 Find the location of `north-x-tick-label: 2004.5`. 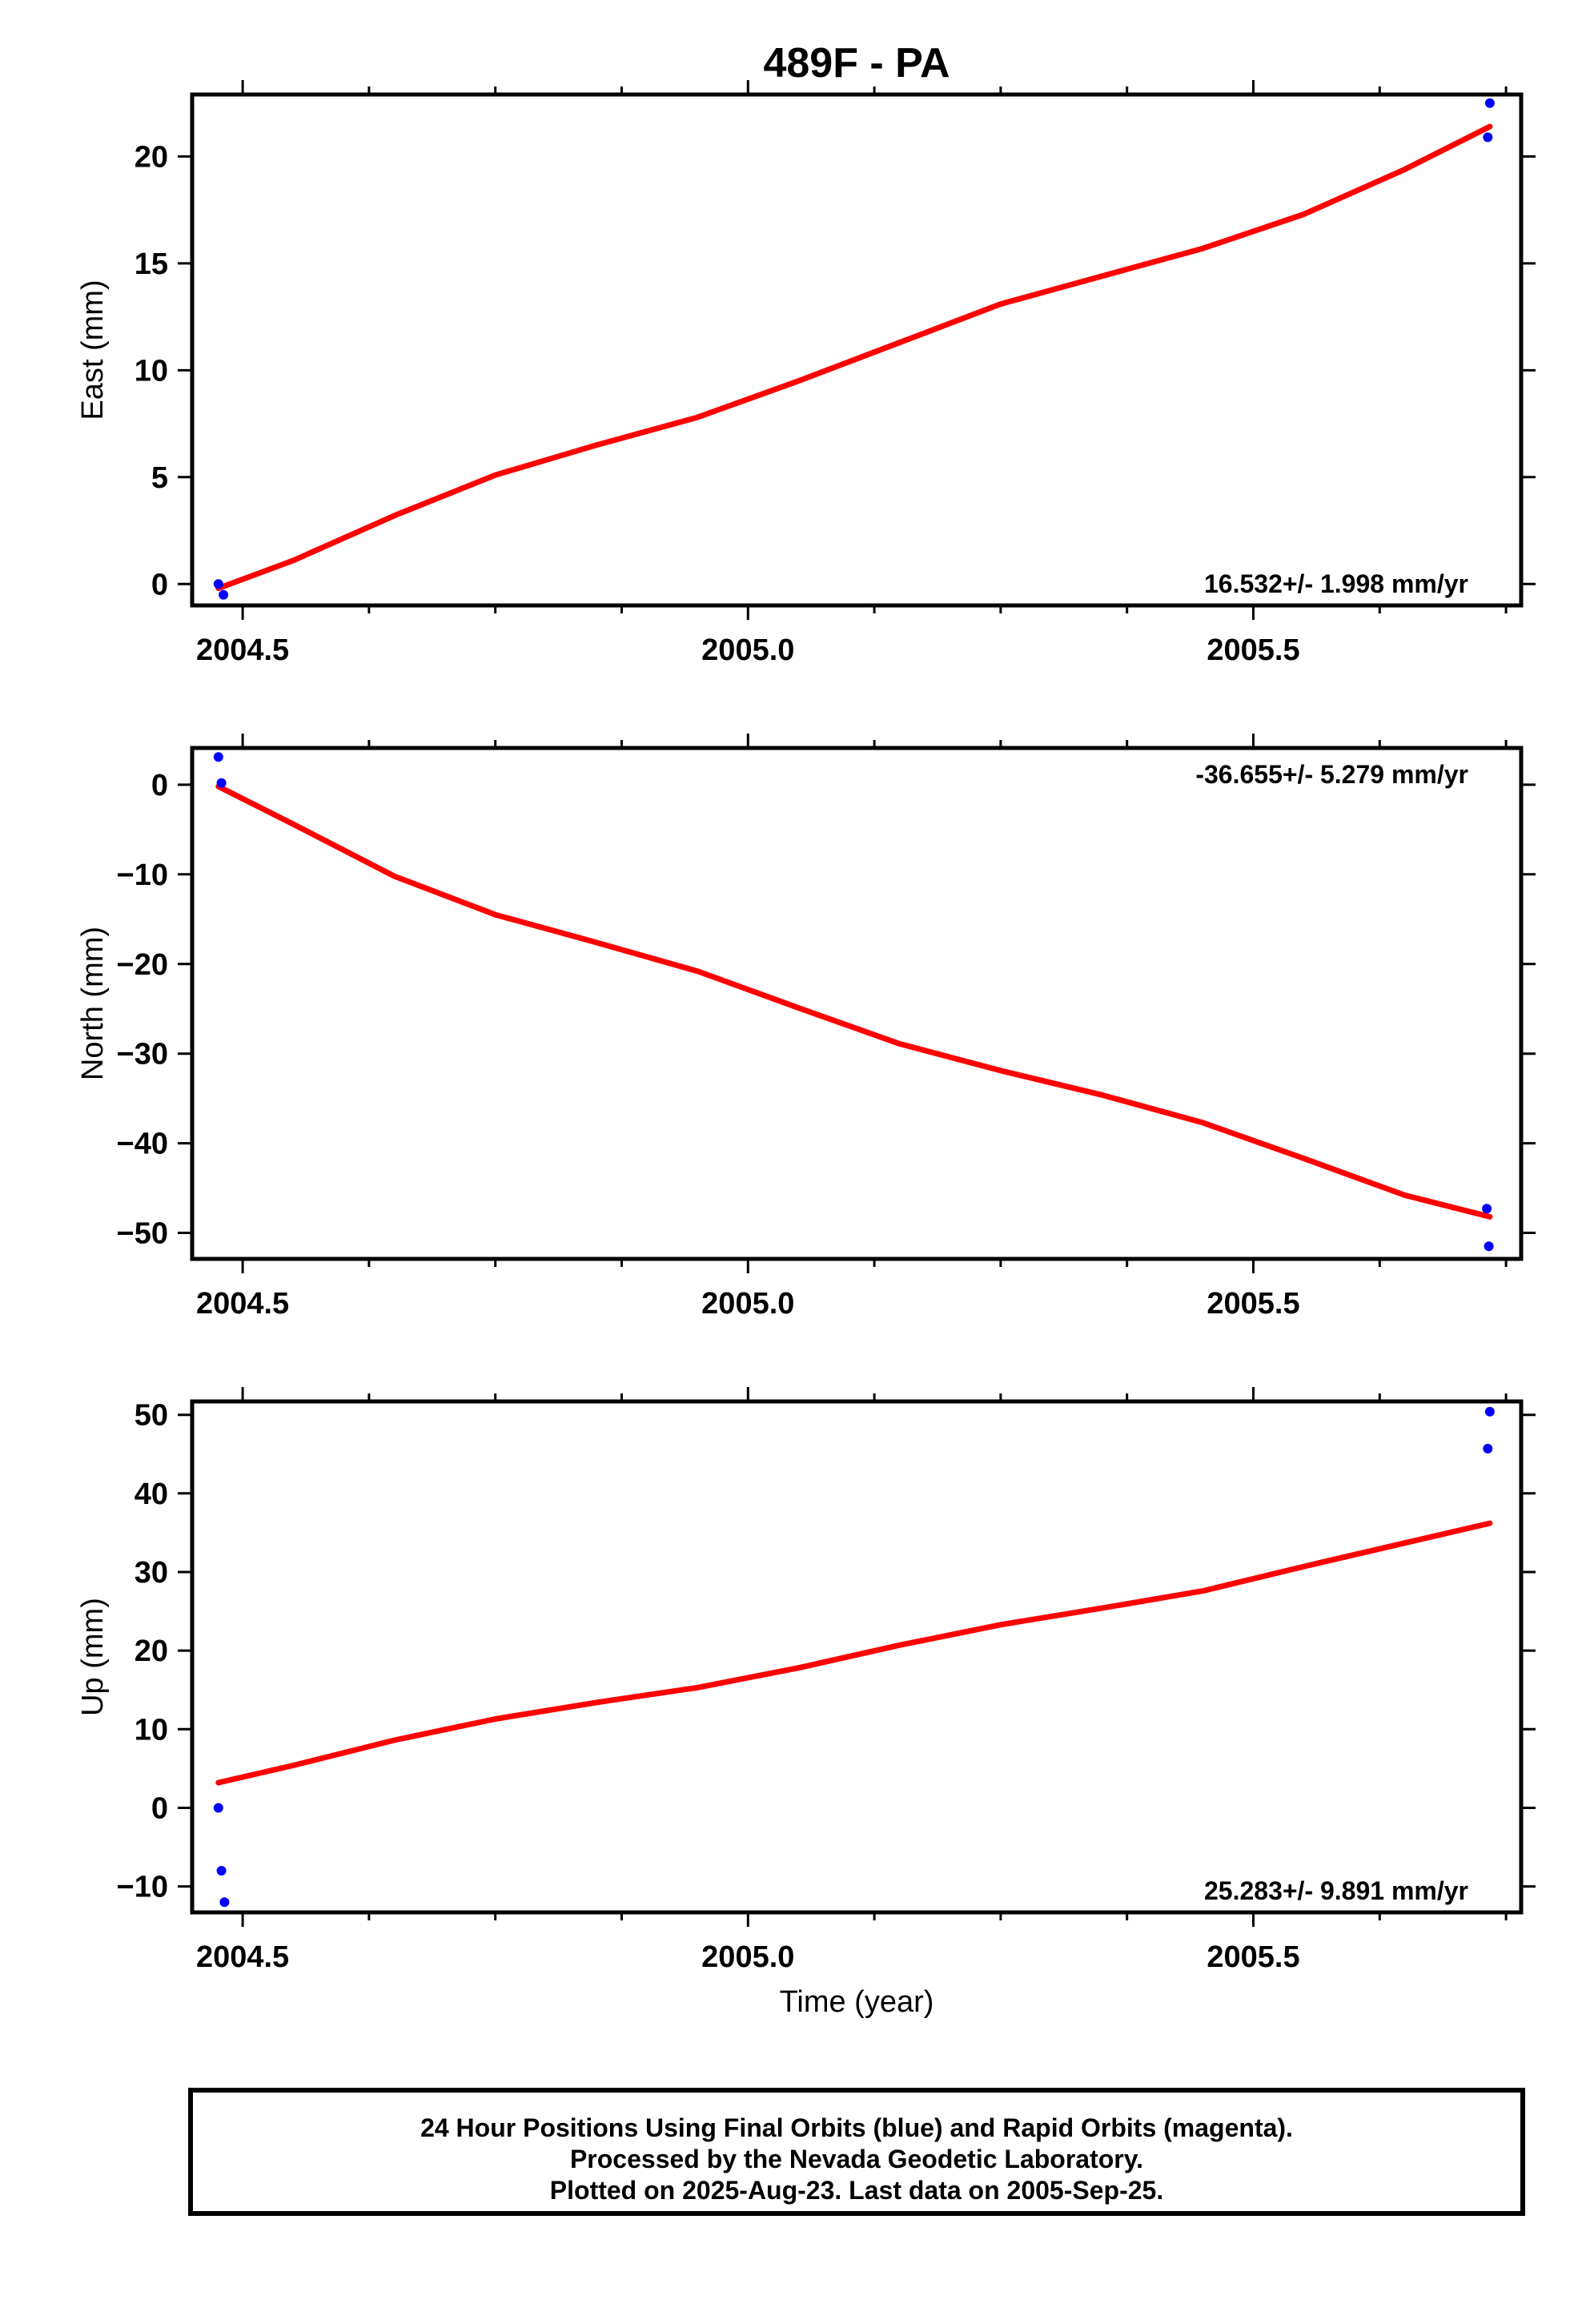

north-x-tick-label: 2004.5 is located at coordinates (242, 1304).